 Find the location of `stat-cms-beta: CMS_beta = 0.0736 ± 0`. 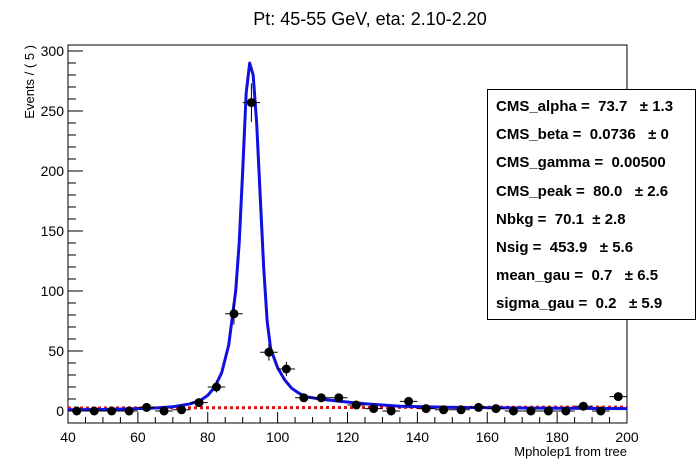

stat-cms-beta: CMS_beta = 0.0736 ± 0 is located at coordinates (582, 134).